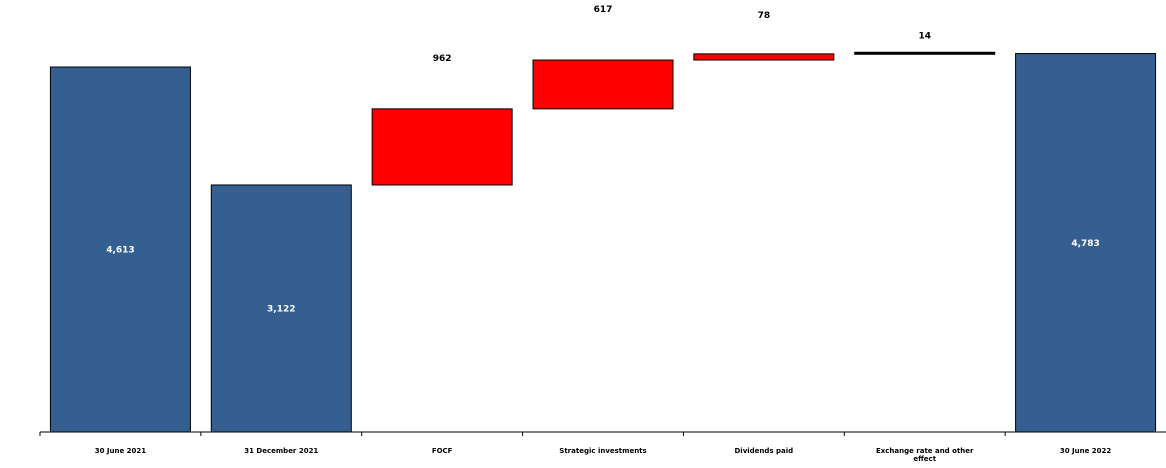  Describe the element at coordinates (764, 451) in the screenshot. I see `category-label: Dividends paid` at that location.